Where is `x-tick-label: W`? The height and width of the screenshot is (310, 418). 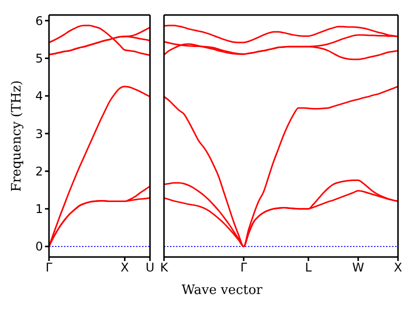 x-tick-label: W is located at coordinates (358, 267).